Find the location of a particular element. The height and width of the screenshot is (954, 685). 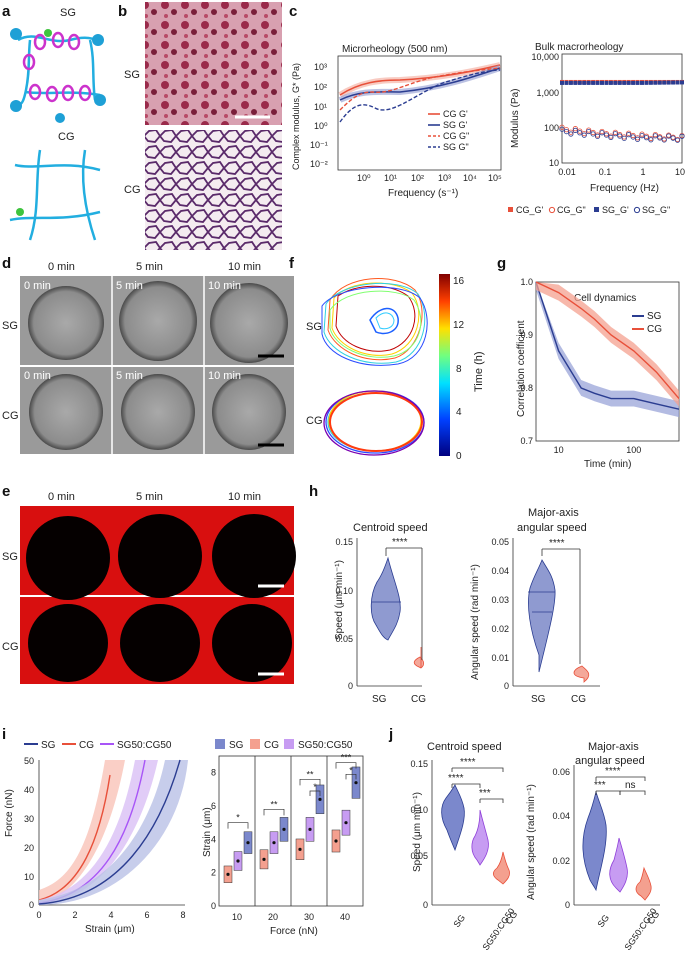

i-right-xlabel: Force (nN) is located at coordinates (294, 931).